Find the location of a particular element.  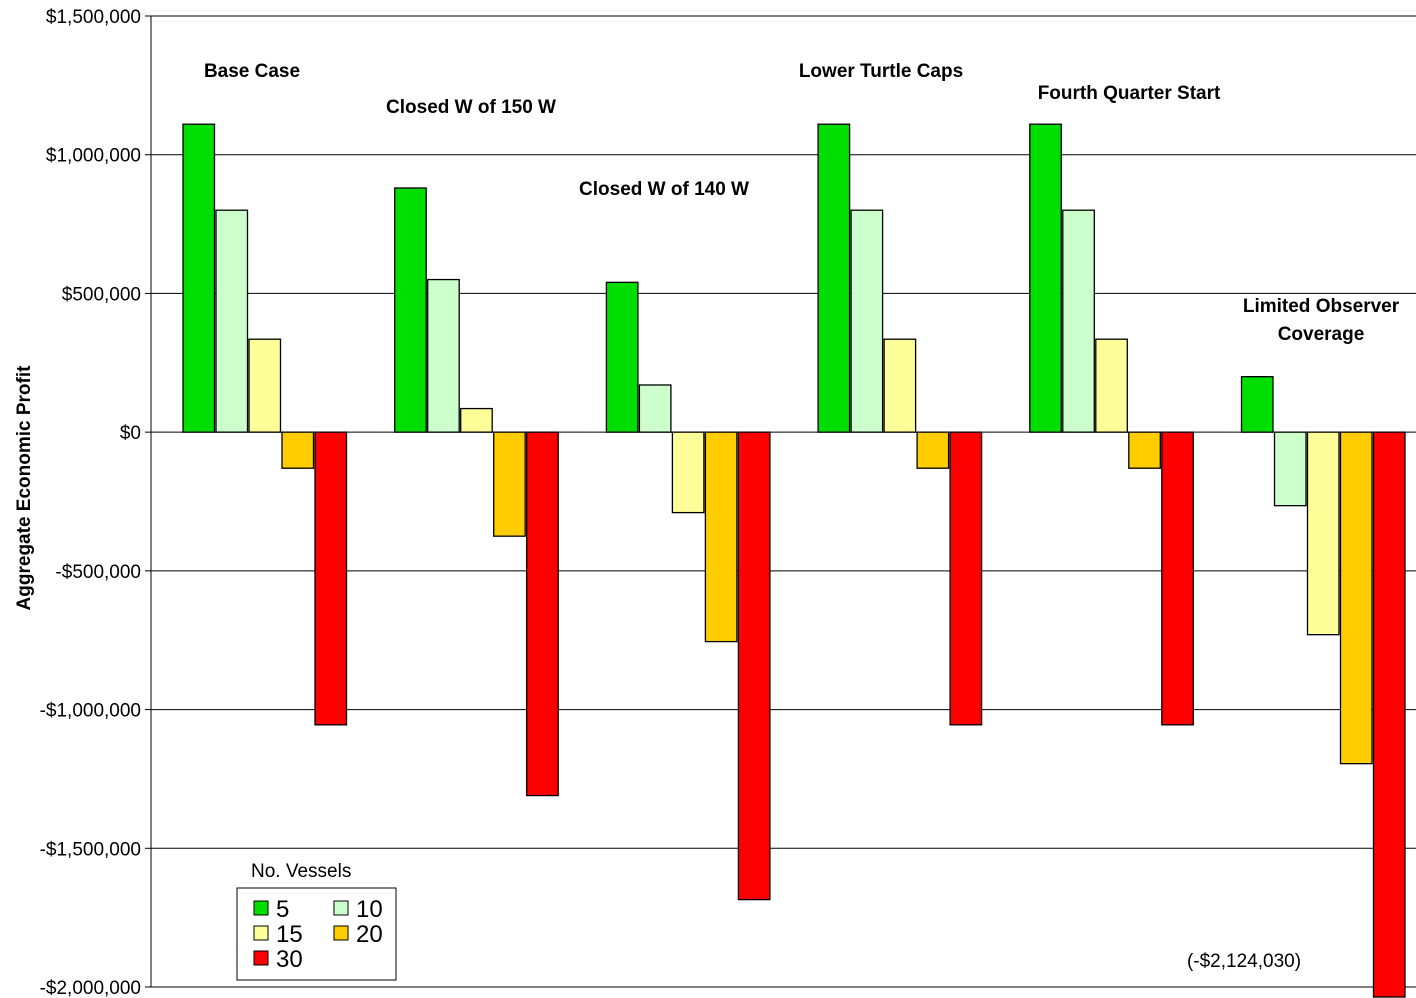

group-label: Base Case is located at coordinates (252, 71).